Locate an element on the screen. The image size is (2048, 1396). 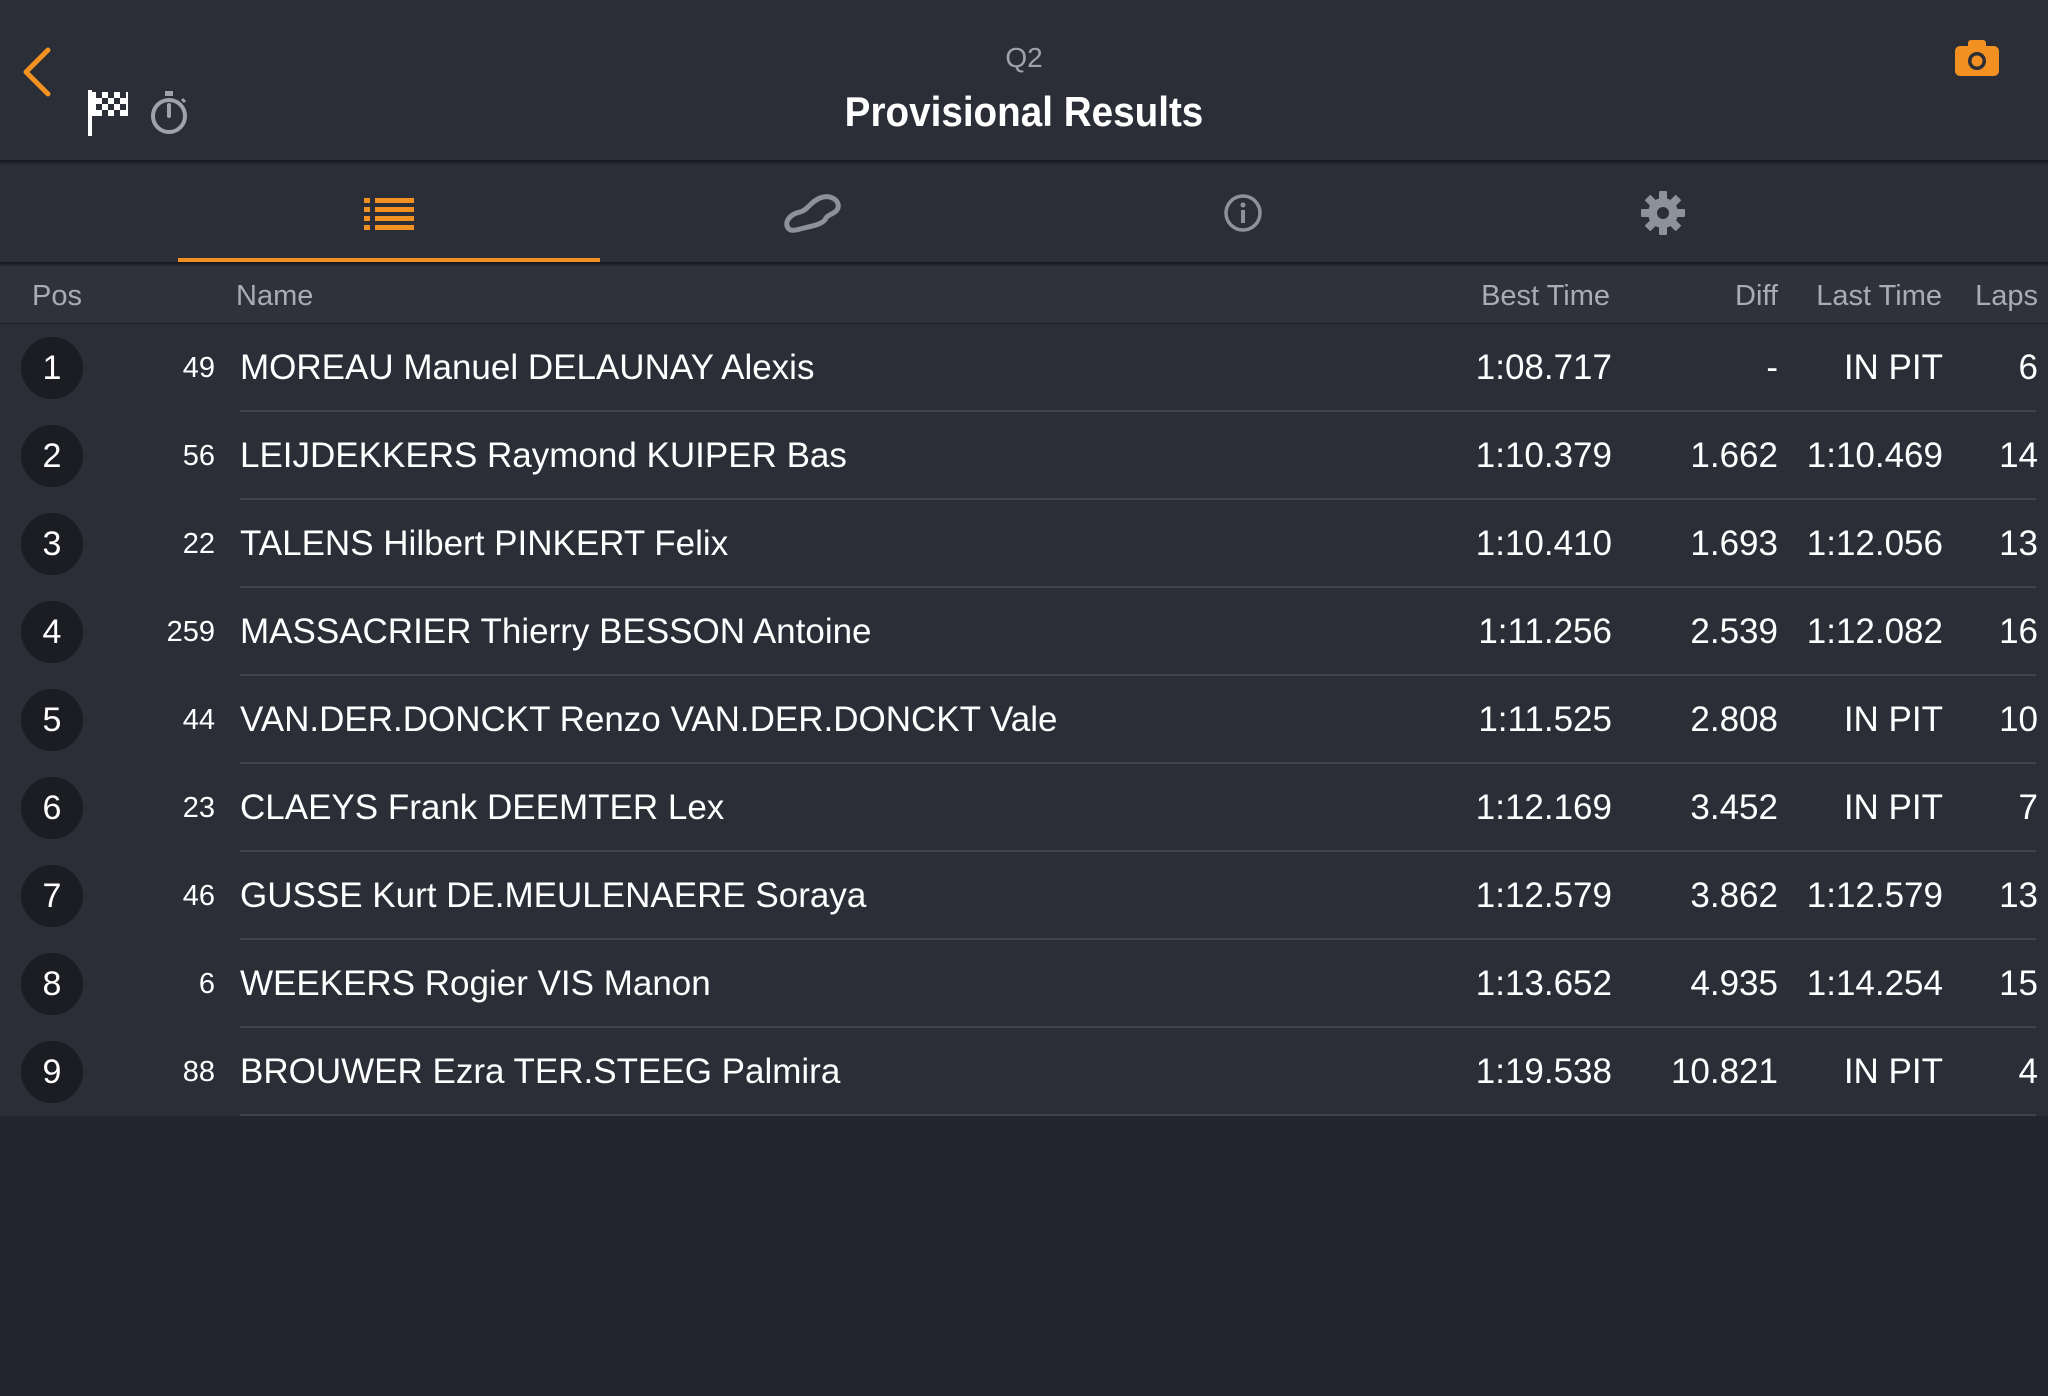
position-badge: 8 is located at coordinates (52, 984).